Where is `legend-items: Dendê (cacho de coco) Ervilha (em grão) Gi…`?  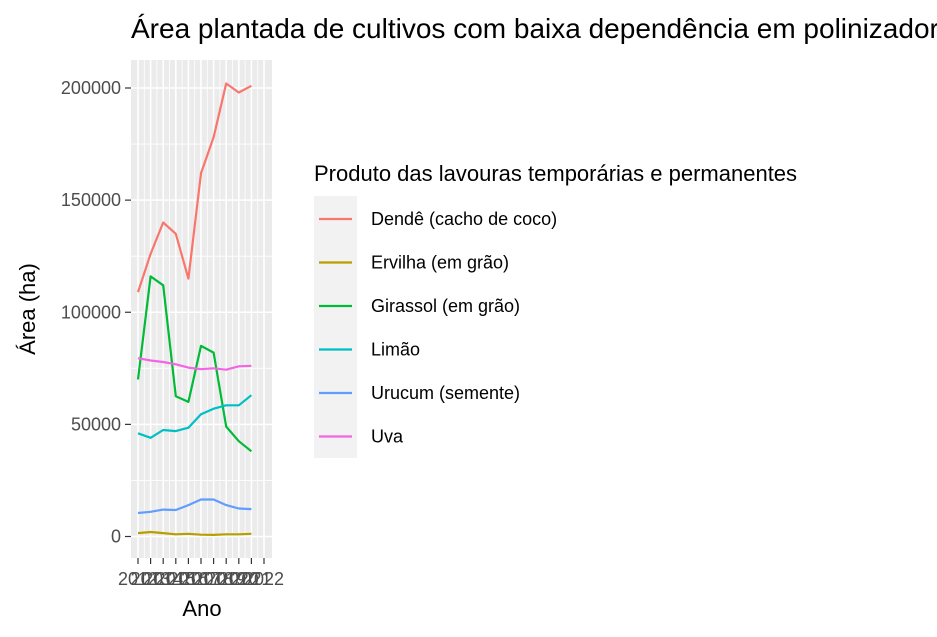 legend-items: Dendê (cacho de coco) Ervilha (em grão) Gi… is located at coordinates (438, 328).